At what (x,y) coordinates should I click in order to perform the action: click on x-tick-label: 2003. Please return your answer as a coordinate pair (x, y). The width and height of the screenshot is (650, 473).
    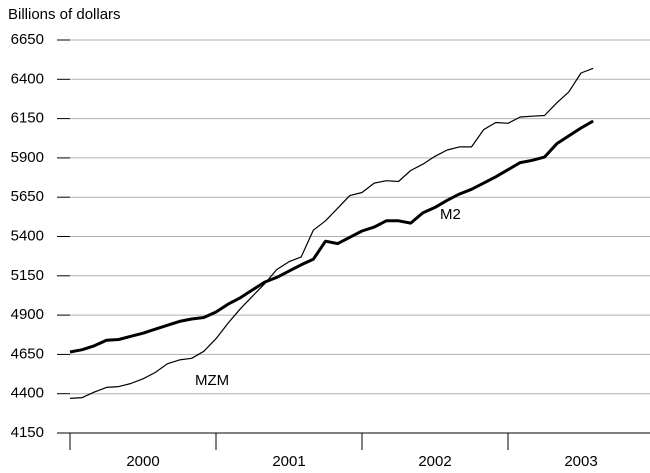
    Looking at the image, I should click on (580, 461).